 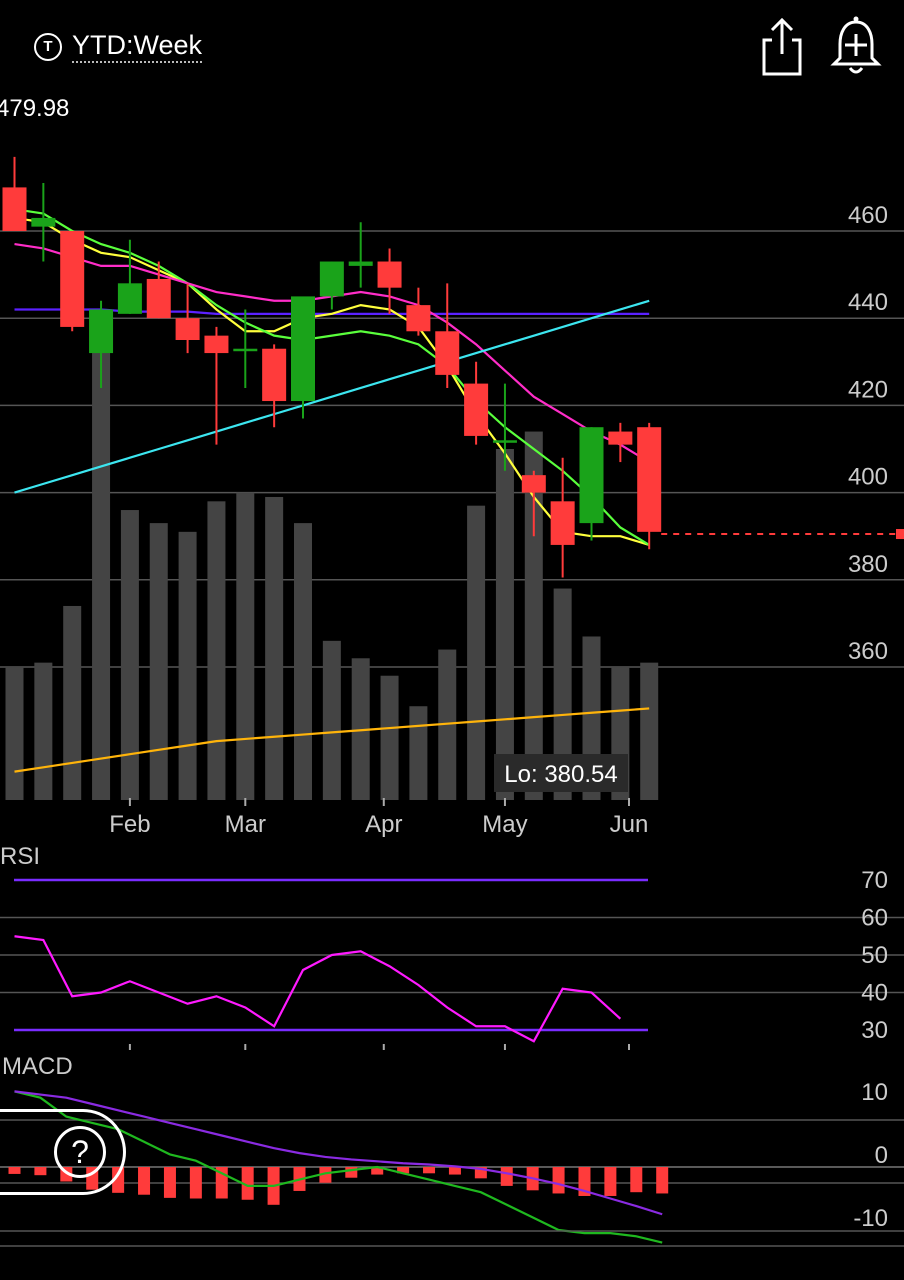 I want to click on rsi-axis-label: 40, so click(x=874, y=993).